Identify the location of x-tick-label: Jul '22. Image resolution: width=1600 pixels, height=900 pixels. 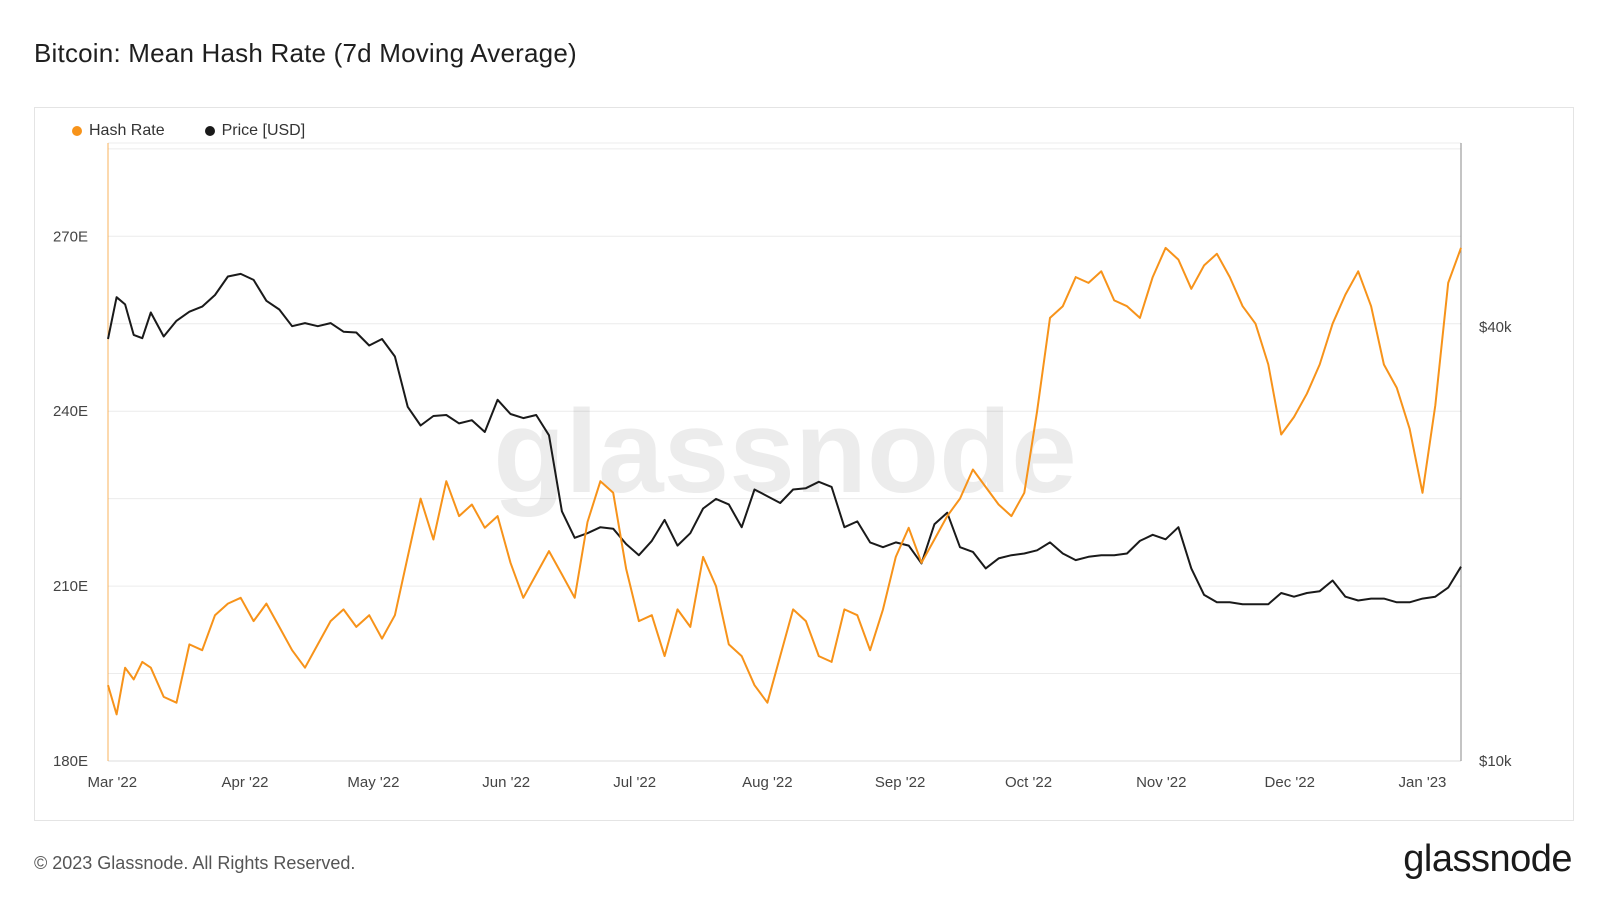
(634, 782).